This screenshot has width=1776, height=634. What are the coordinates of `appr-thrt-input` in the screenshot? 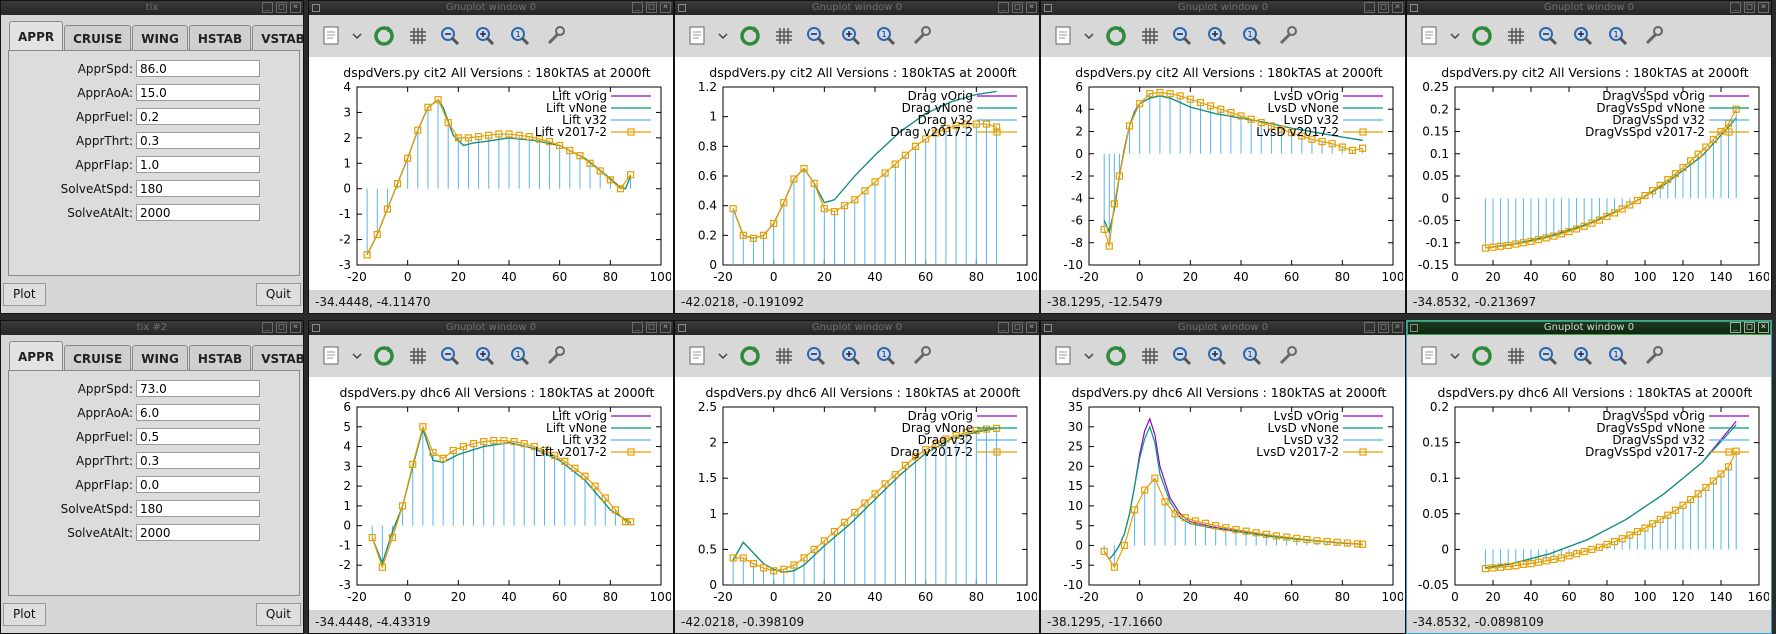 It's located at (198, 140).